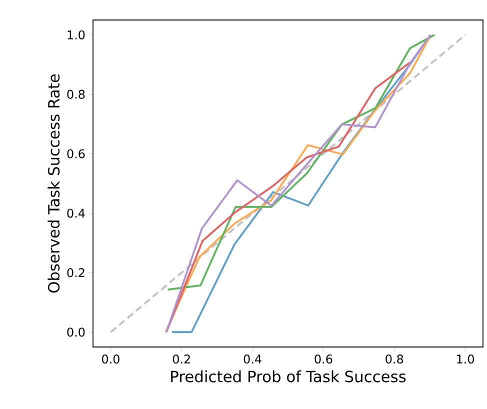 Image resolution: width=487 pixels, height=409 pixels. Describe the element at coordinates (465, 359) in the screenshot. I see `x-tick-label: 1.0` at that location.